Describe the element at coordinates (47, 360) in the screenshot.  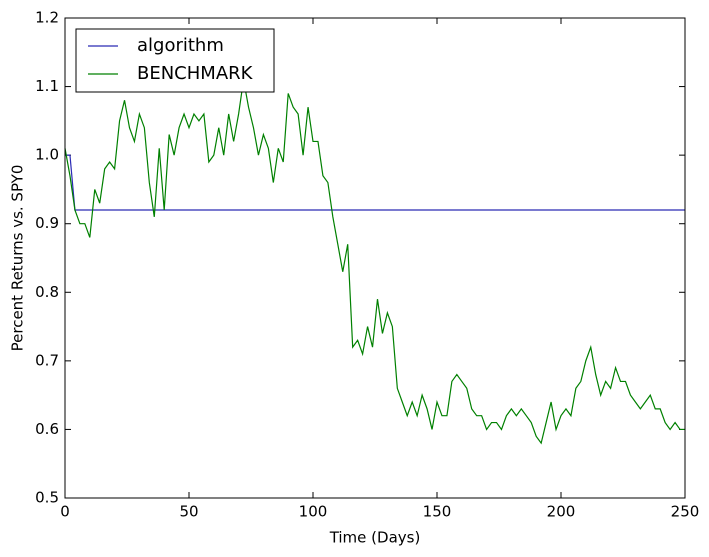
I see `y-tick-label: 0.7` at that location.